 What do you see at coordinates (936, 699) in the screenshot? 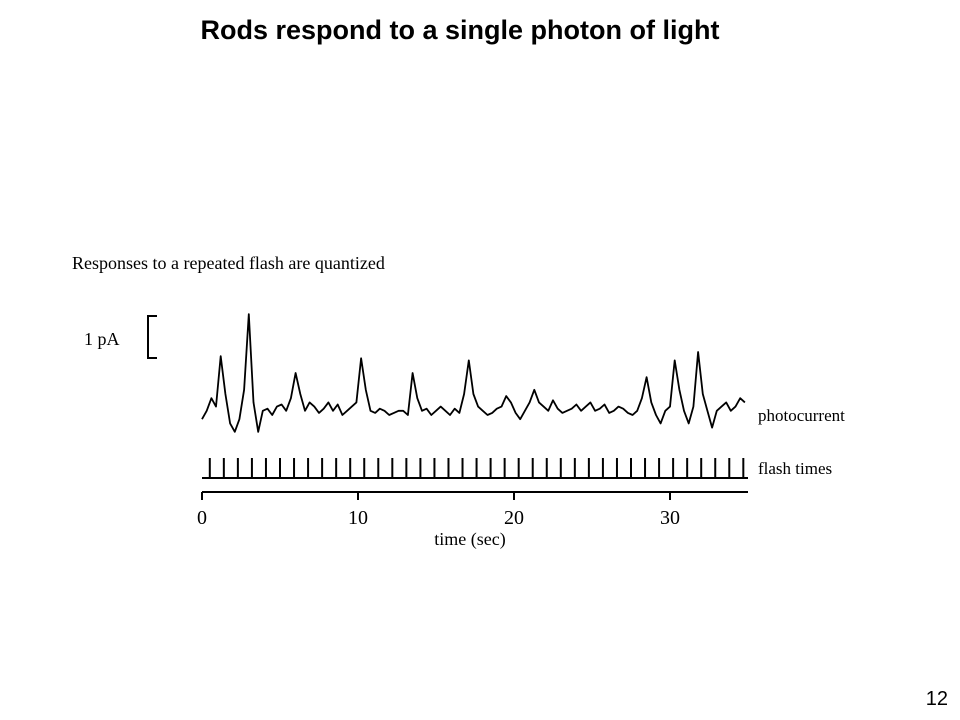
I see `page-number: 12` at bounding box center [936, 699].